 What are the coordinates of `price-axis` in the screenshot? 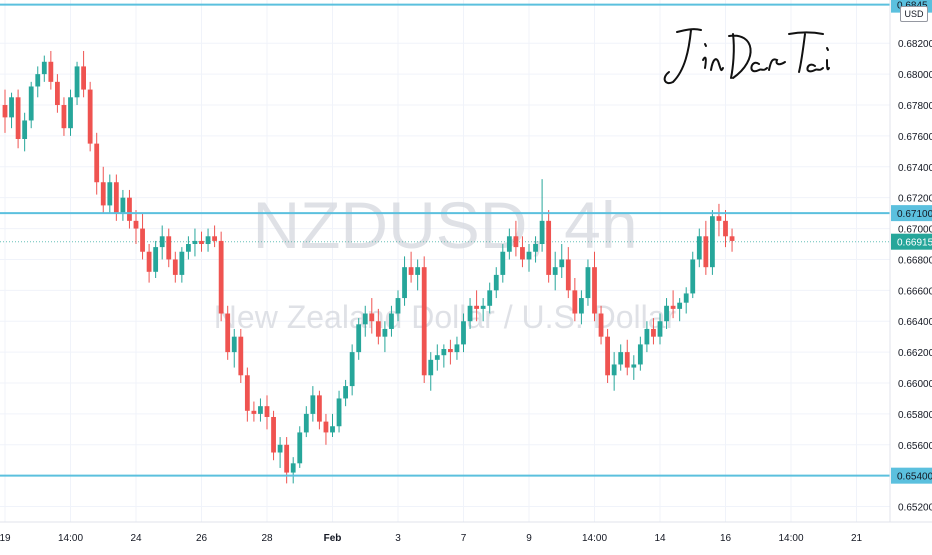 It's located at (911, 275).